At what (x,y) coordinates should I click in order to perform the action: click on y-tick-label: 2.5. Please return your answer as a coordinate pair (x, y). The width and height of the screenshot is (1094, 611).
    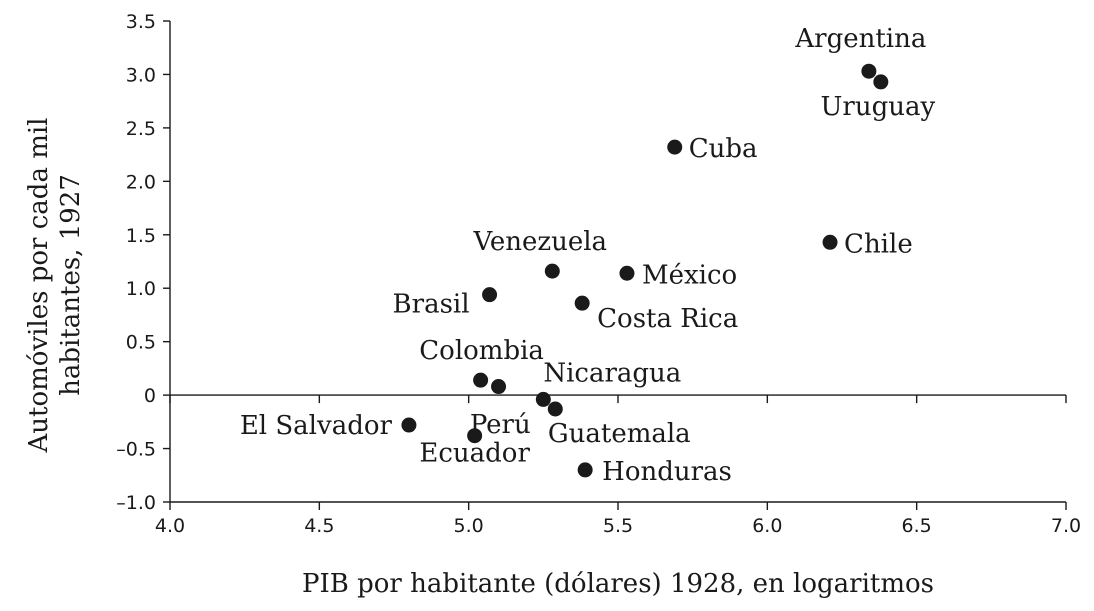
    Looking at the image, I should click on (141, 129).